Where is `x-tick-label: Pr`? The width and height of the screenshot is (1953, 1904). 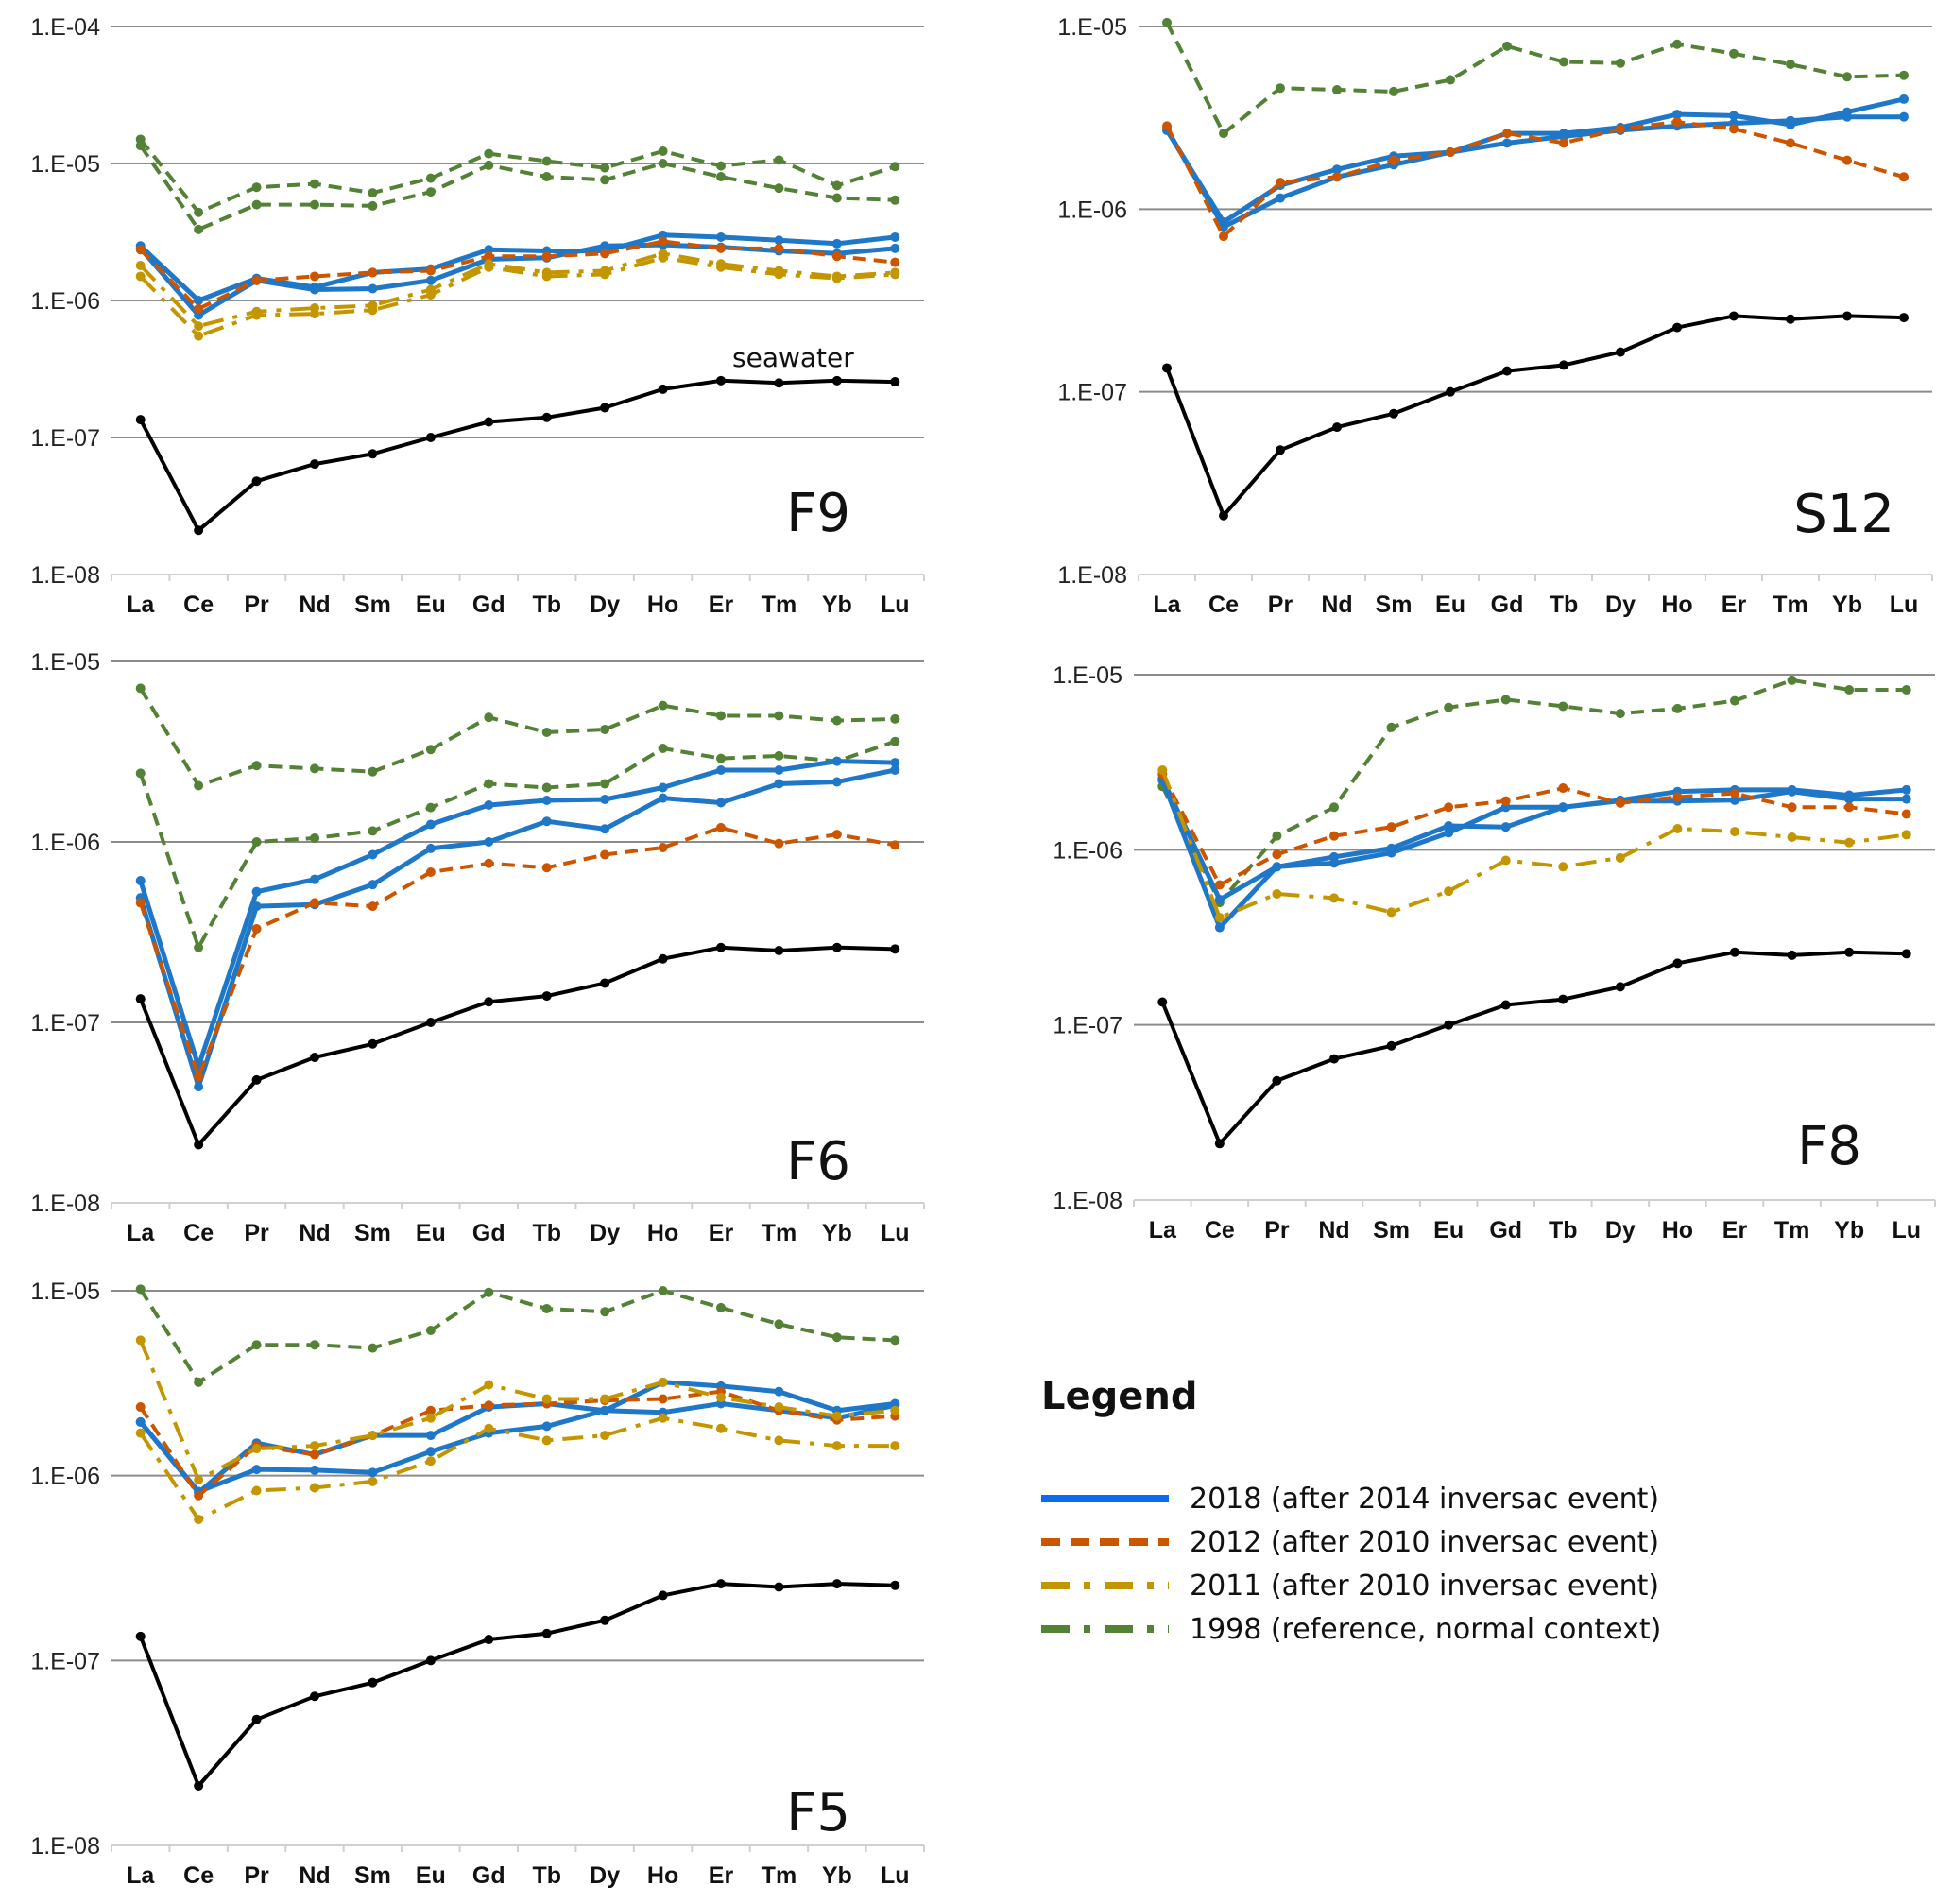 x-tick-label: Pr is located at coordinates (256, 605).